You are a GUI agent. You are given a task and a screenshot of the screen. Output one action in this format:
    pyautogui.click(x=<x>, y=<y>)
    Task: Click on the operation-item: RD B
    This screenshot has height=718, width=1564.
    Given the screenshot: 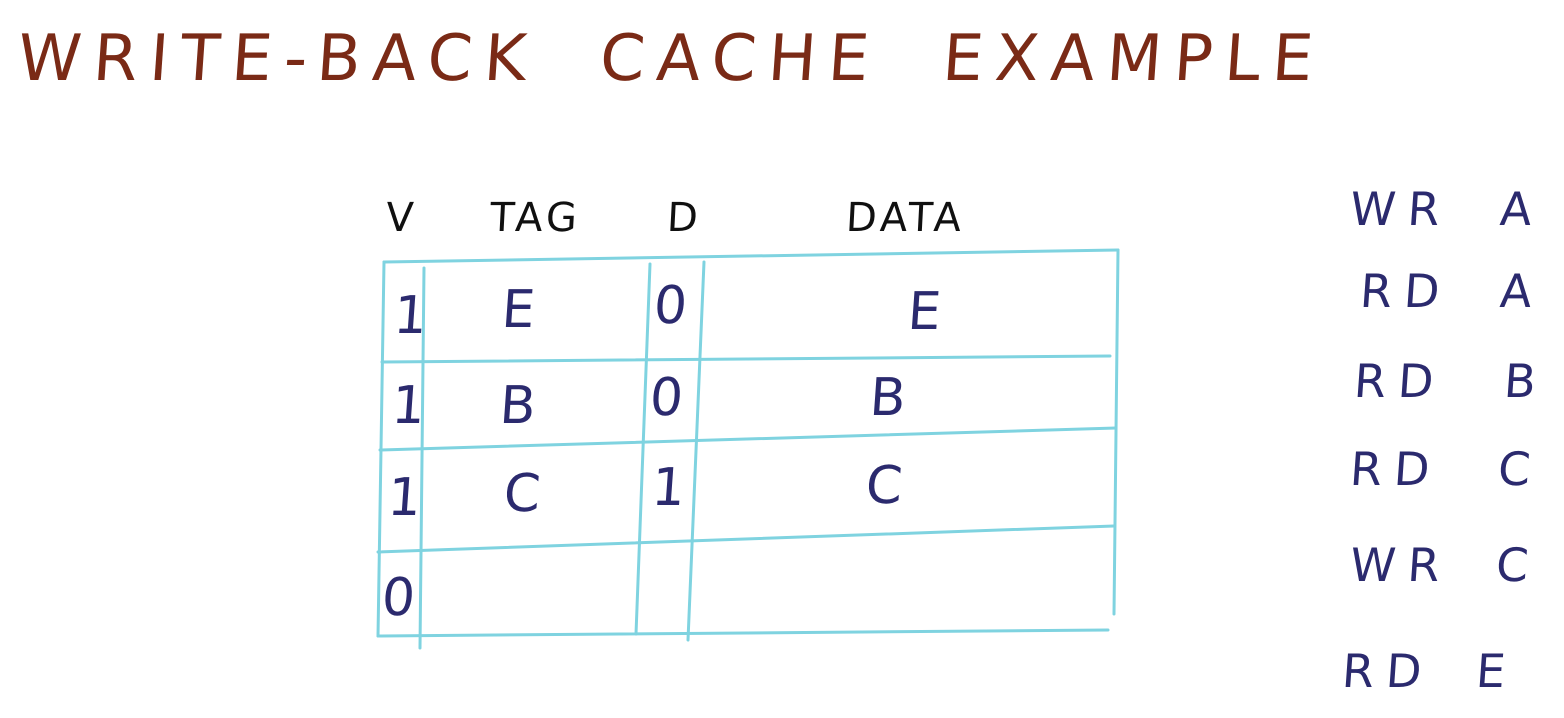 What is the action you would take?
    pyautogui.click(x=1445, y=384)
    